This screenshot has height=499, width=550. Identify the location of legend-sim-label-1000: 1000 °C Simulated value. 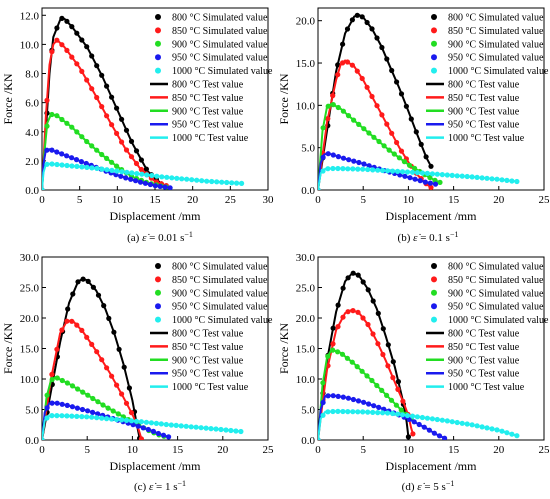
(222, 320).